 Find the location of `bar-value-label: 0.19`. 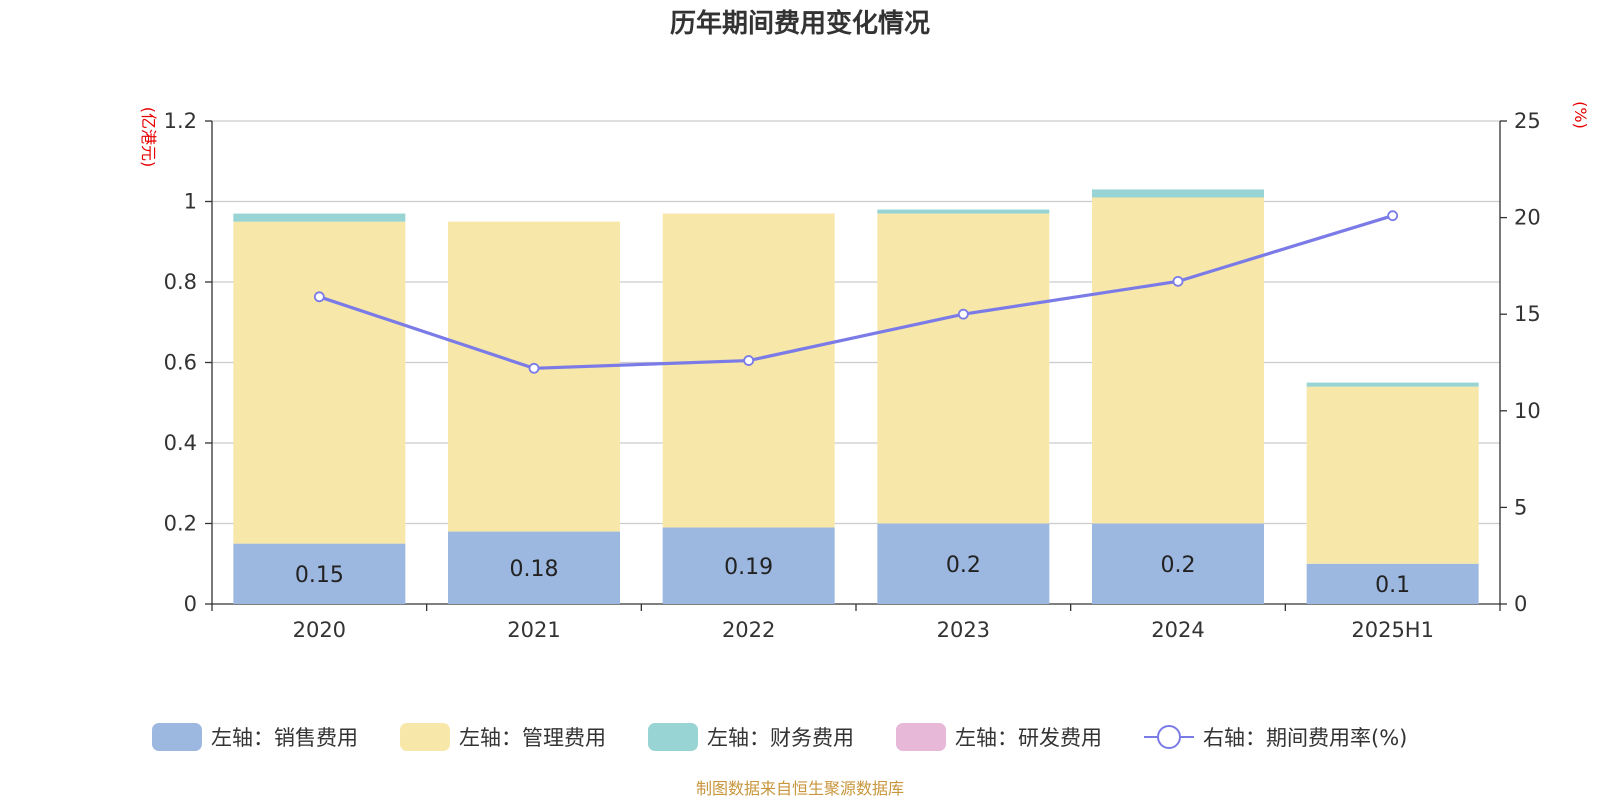

bar-value-label: 0.19 is located at coordinates (748, 567).